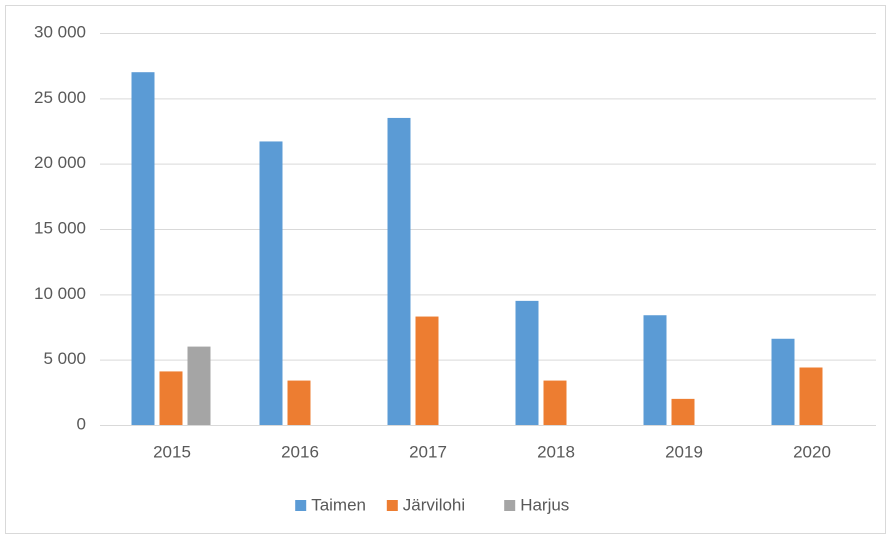 The image size is (891, 539). Describe the element at coordinates (172, 451) in the screenshot. I see `x-tick-label: 2015` at that location.